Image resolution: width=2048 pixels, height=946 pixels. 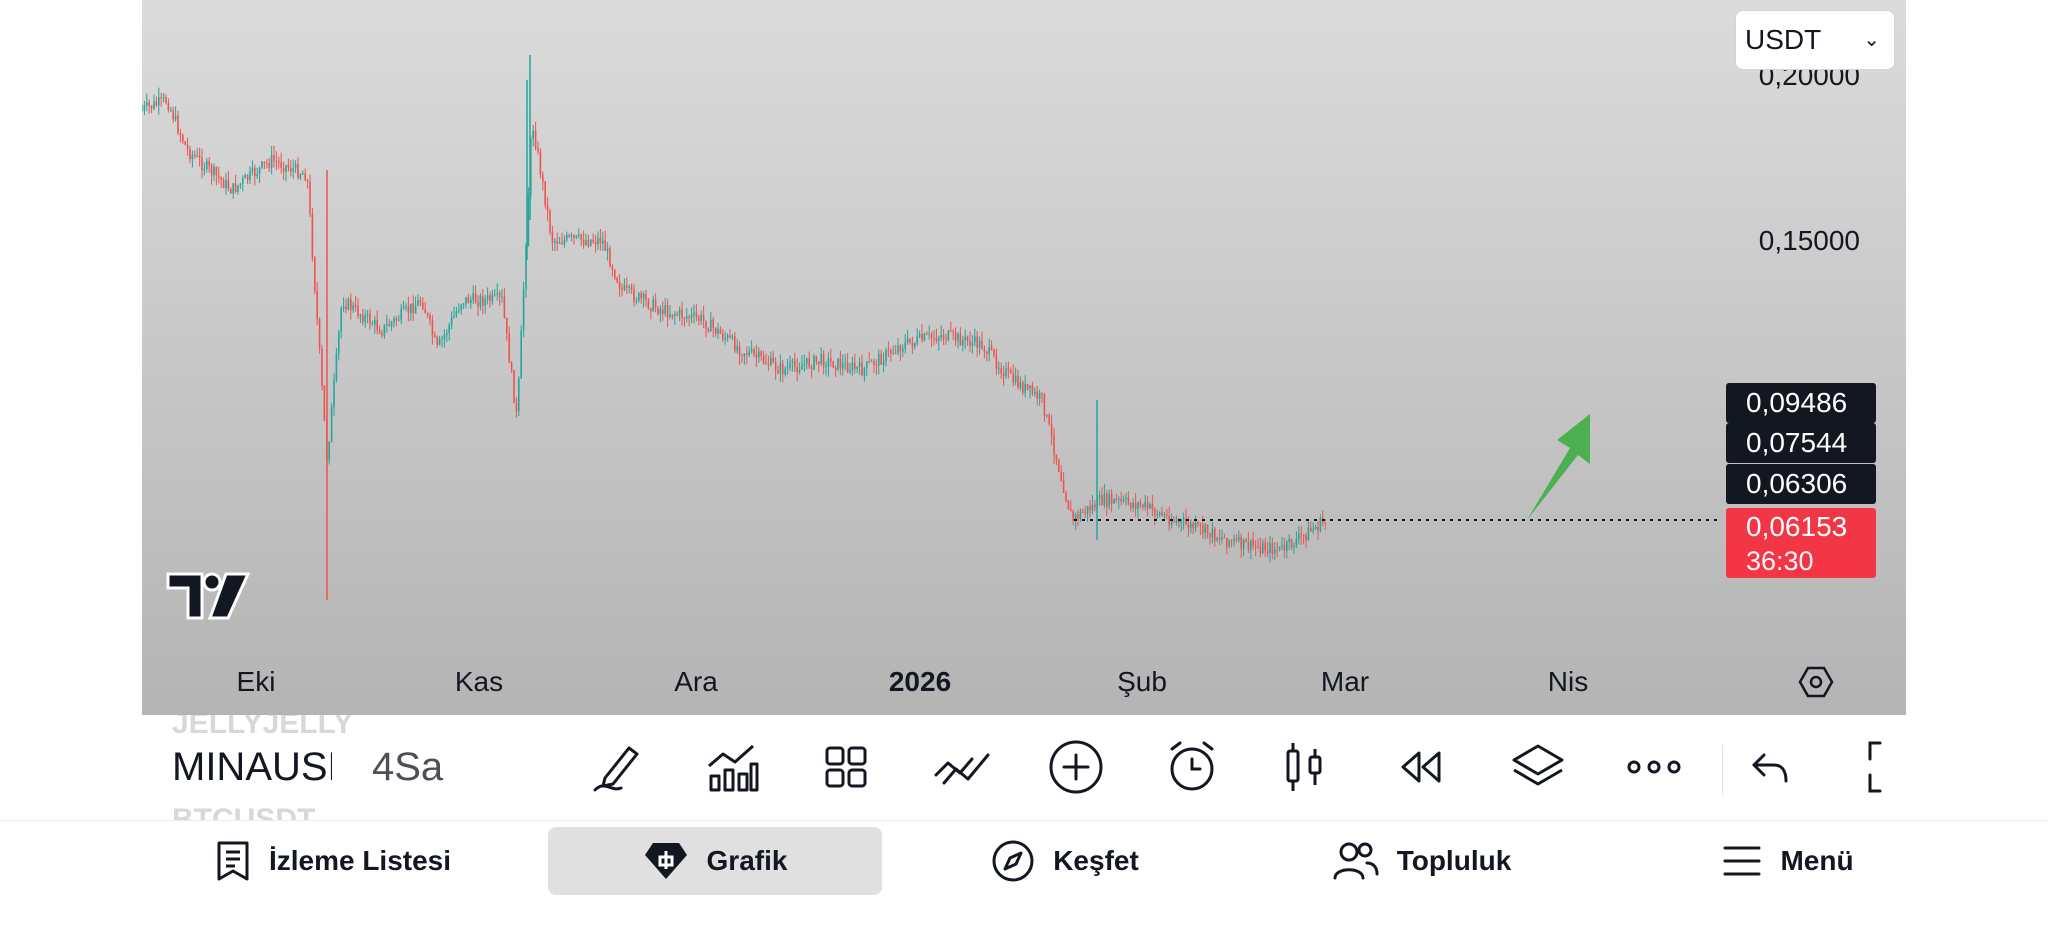 I want to click on drawing-tools-icon, so click(x=962, y=767).